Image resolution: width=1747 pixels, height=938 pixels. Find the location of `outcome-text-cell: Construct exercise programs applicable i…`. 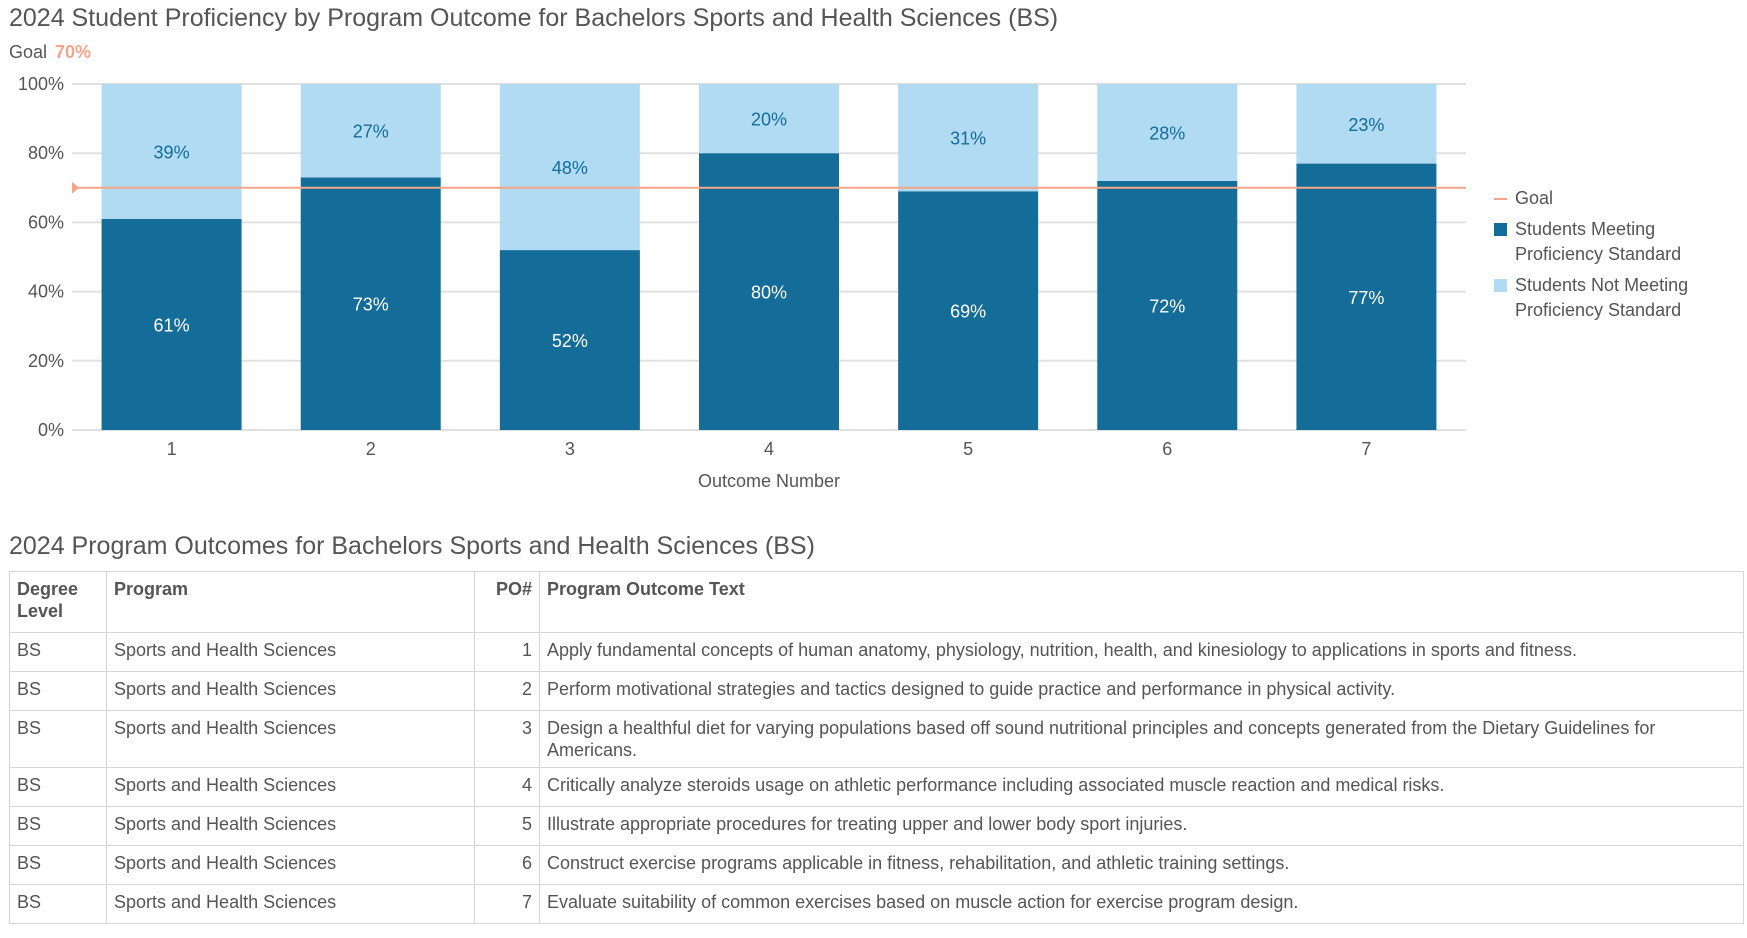

outcome-text-cell: Construct exercise programs applicable i… is located at coordinates (1141, 865).